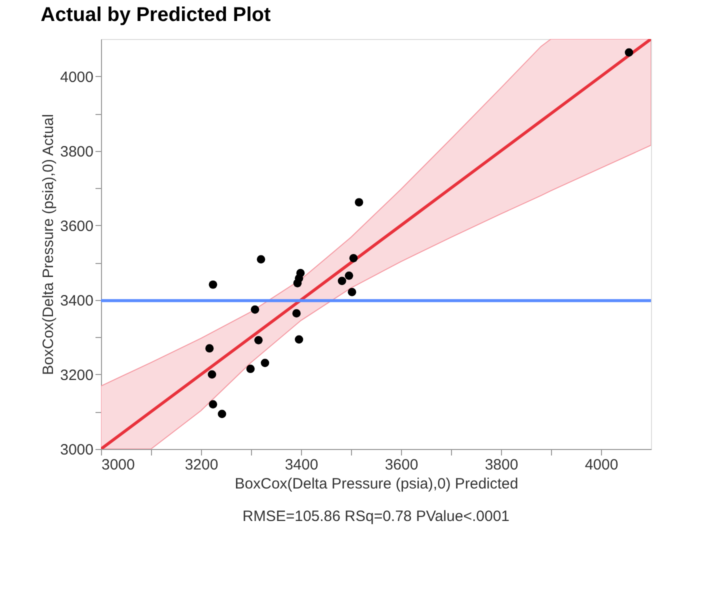 The height and width of the screenshot is (597, 705). I want to click on y-tick-label: 3400, so click(77, 301).